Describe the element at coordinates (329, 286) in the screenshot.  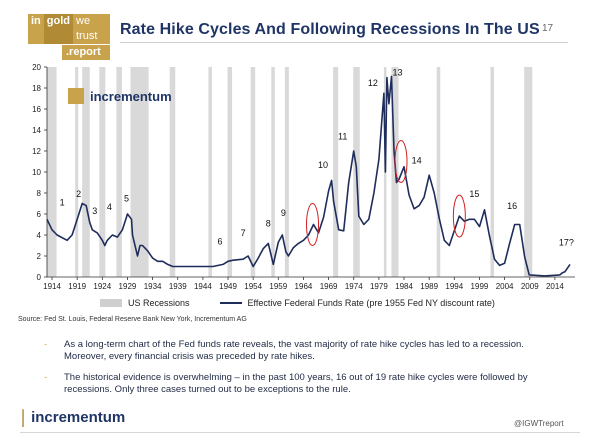
I see `x-tick-label: 1969` at that location.